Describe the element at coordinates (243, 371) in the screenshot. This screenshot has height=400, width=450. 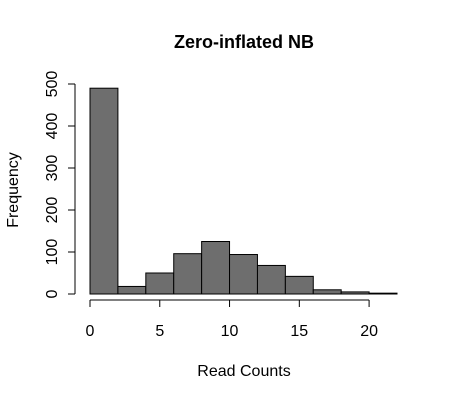
I see `x-axis-label: Read Counts` at that location.